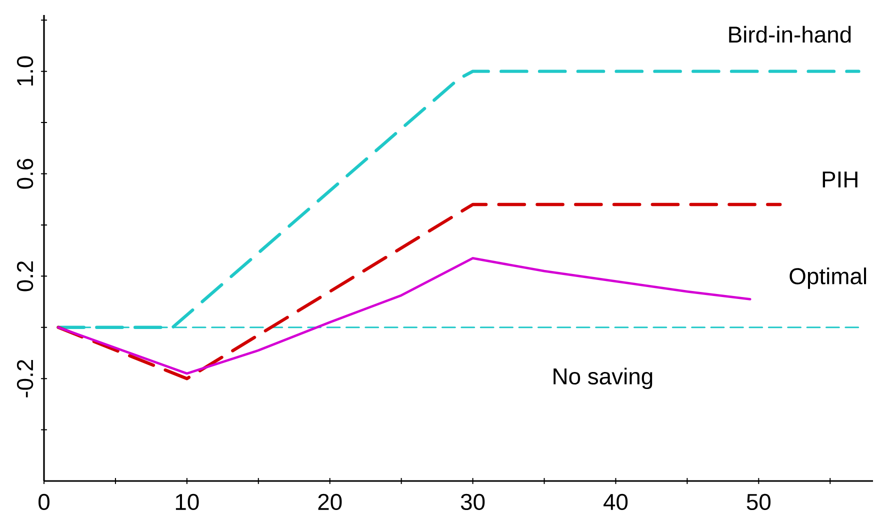 The width and height of the screenshot is (885, 512). Describe the element at coordinates (790, 34) in the screenshot. I see `series-label: Bird-in-hand` at that location.